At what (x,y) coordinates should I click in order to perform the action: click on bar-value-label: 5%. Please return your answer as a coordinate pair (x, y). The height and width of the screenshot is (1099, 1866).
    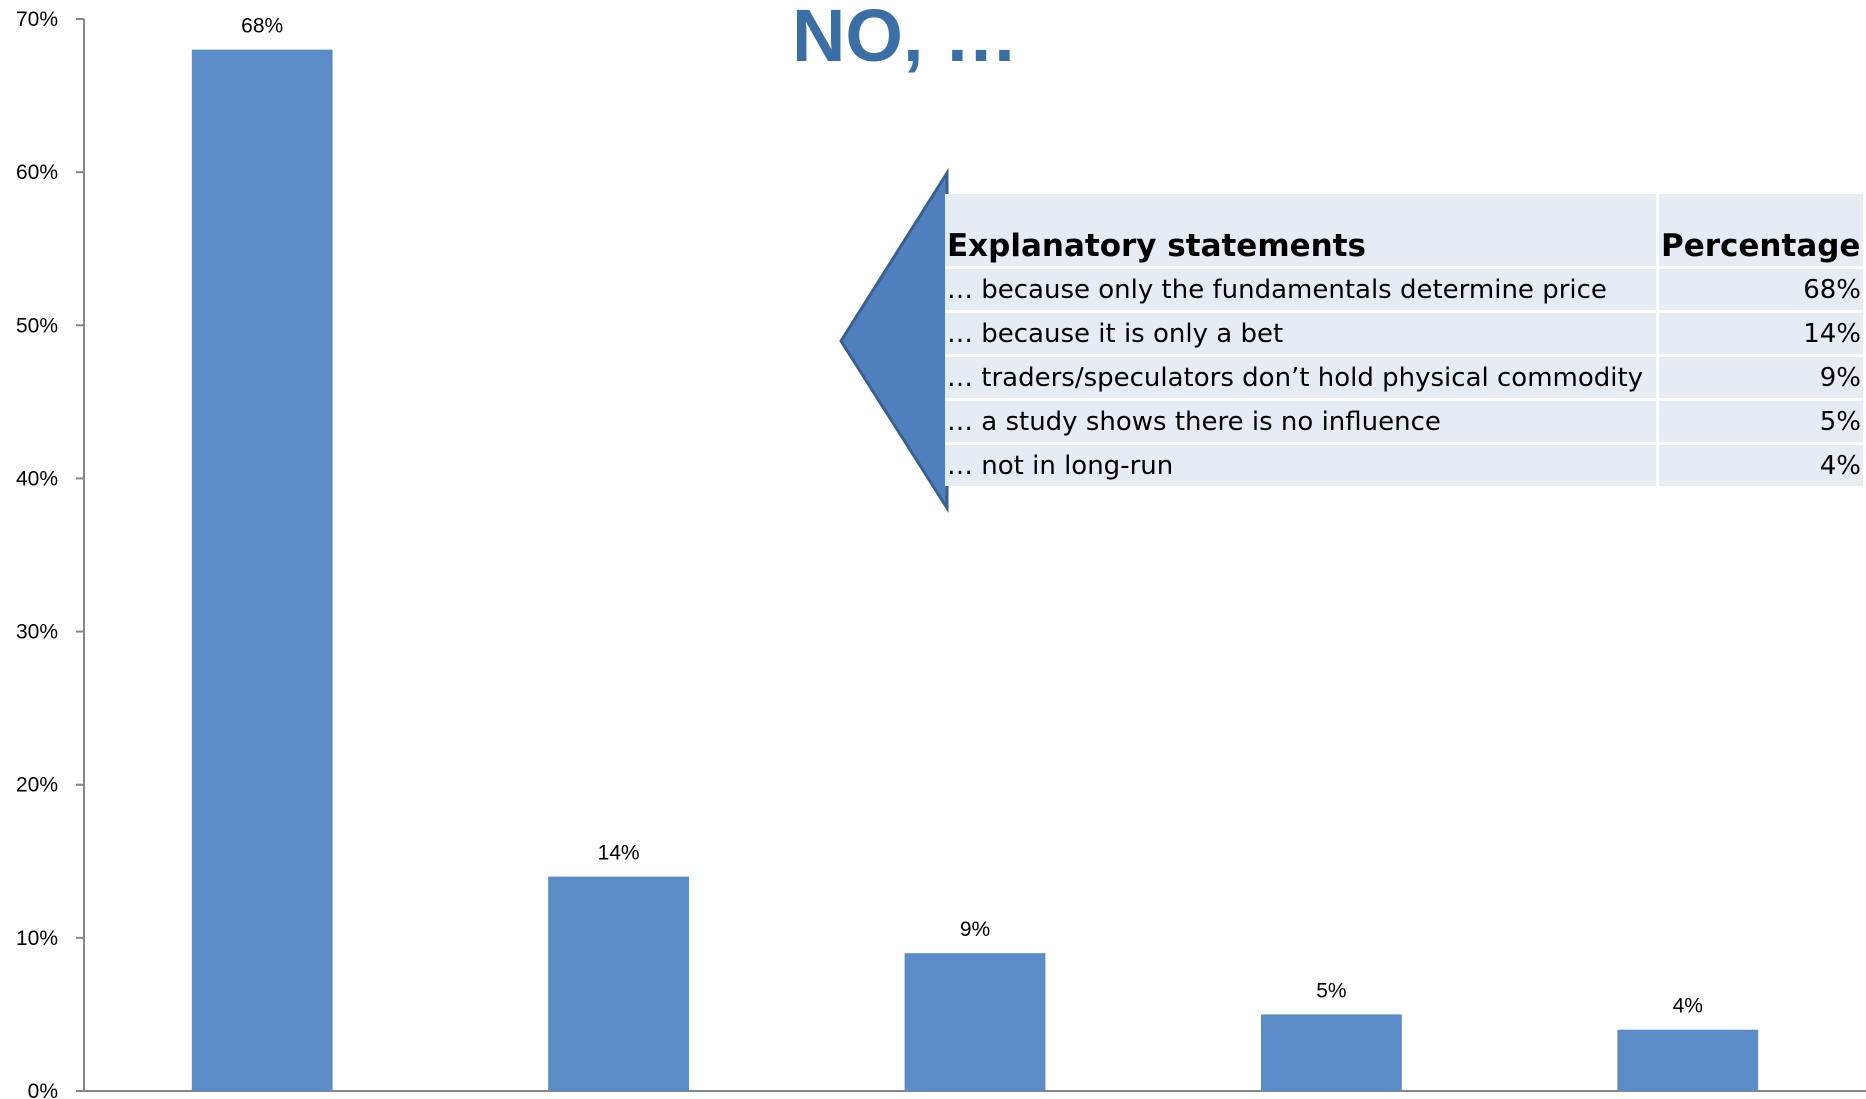
    Looking at the image, I should click on (1331, 990).